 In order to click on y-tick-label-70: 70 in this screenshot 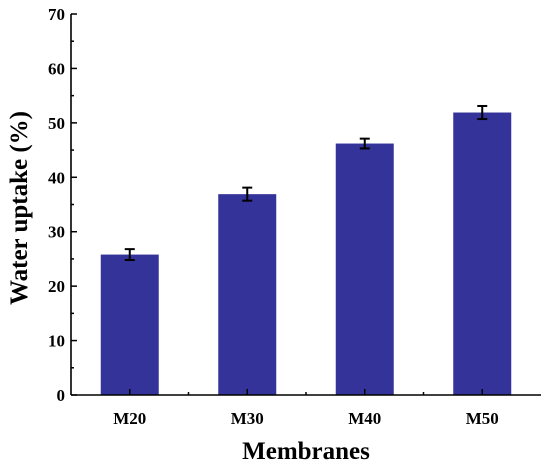, I will do `click(56, 14)`.